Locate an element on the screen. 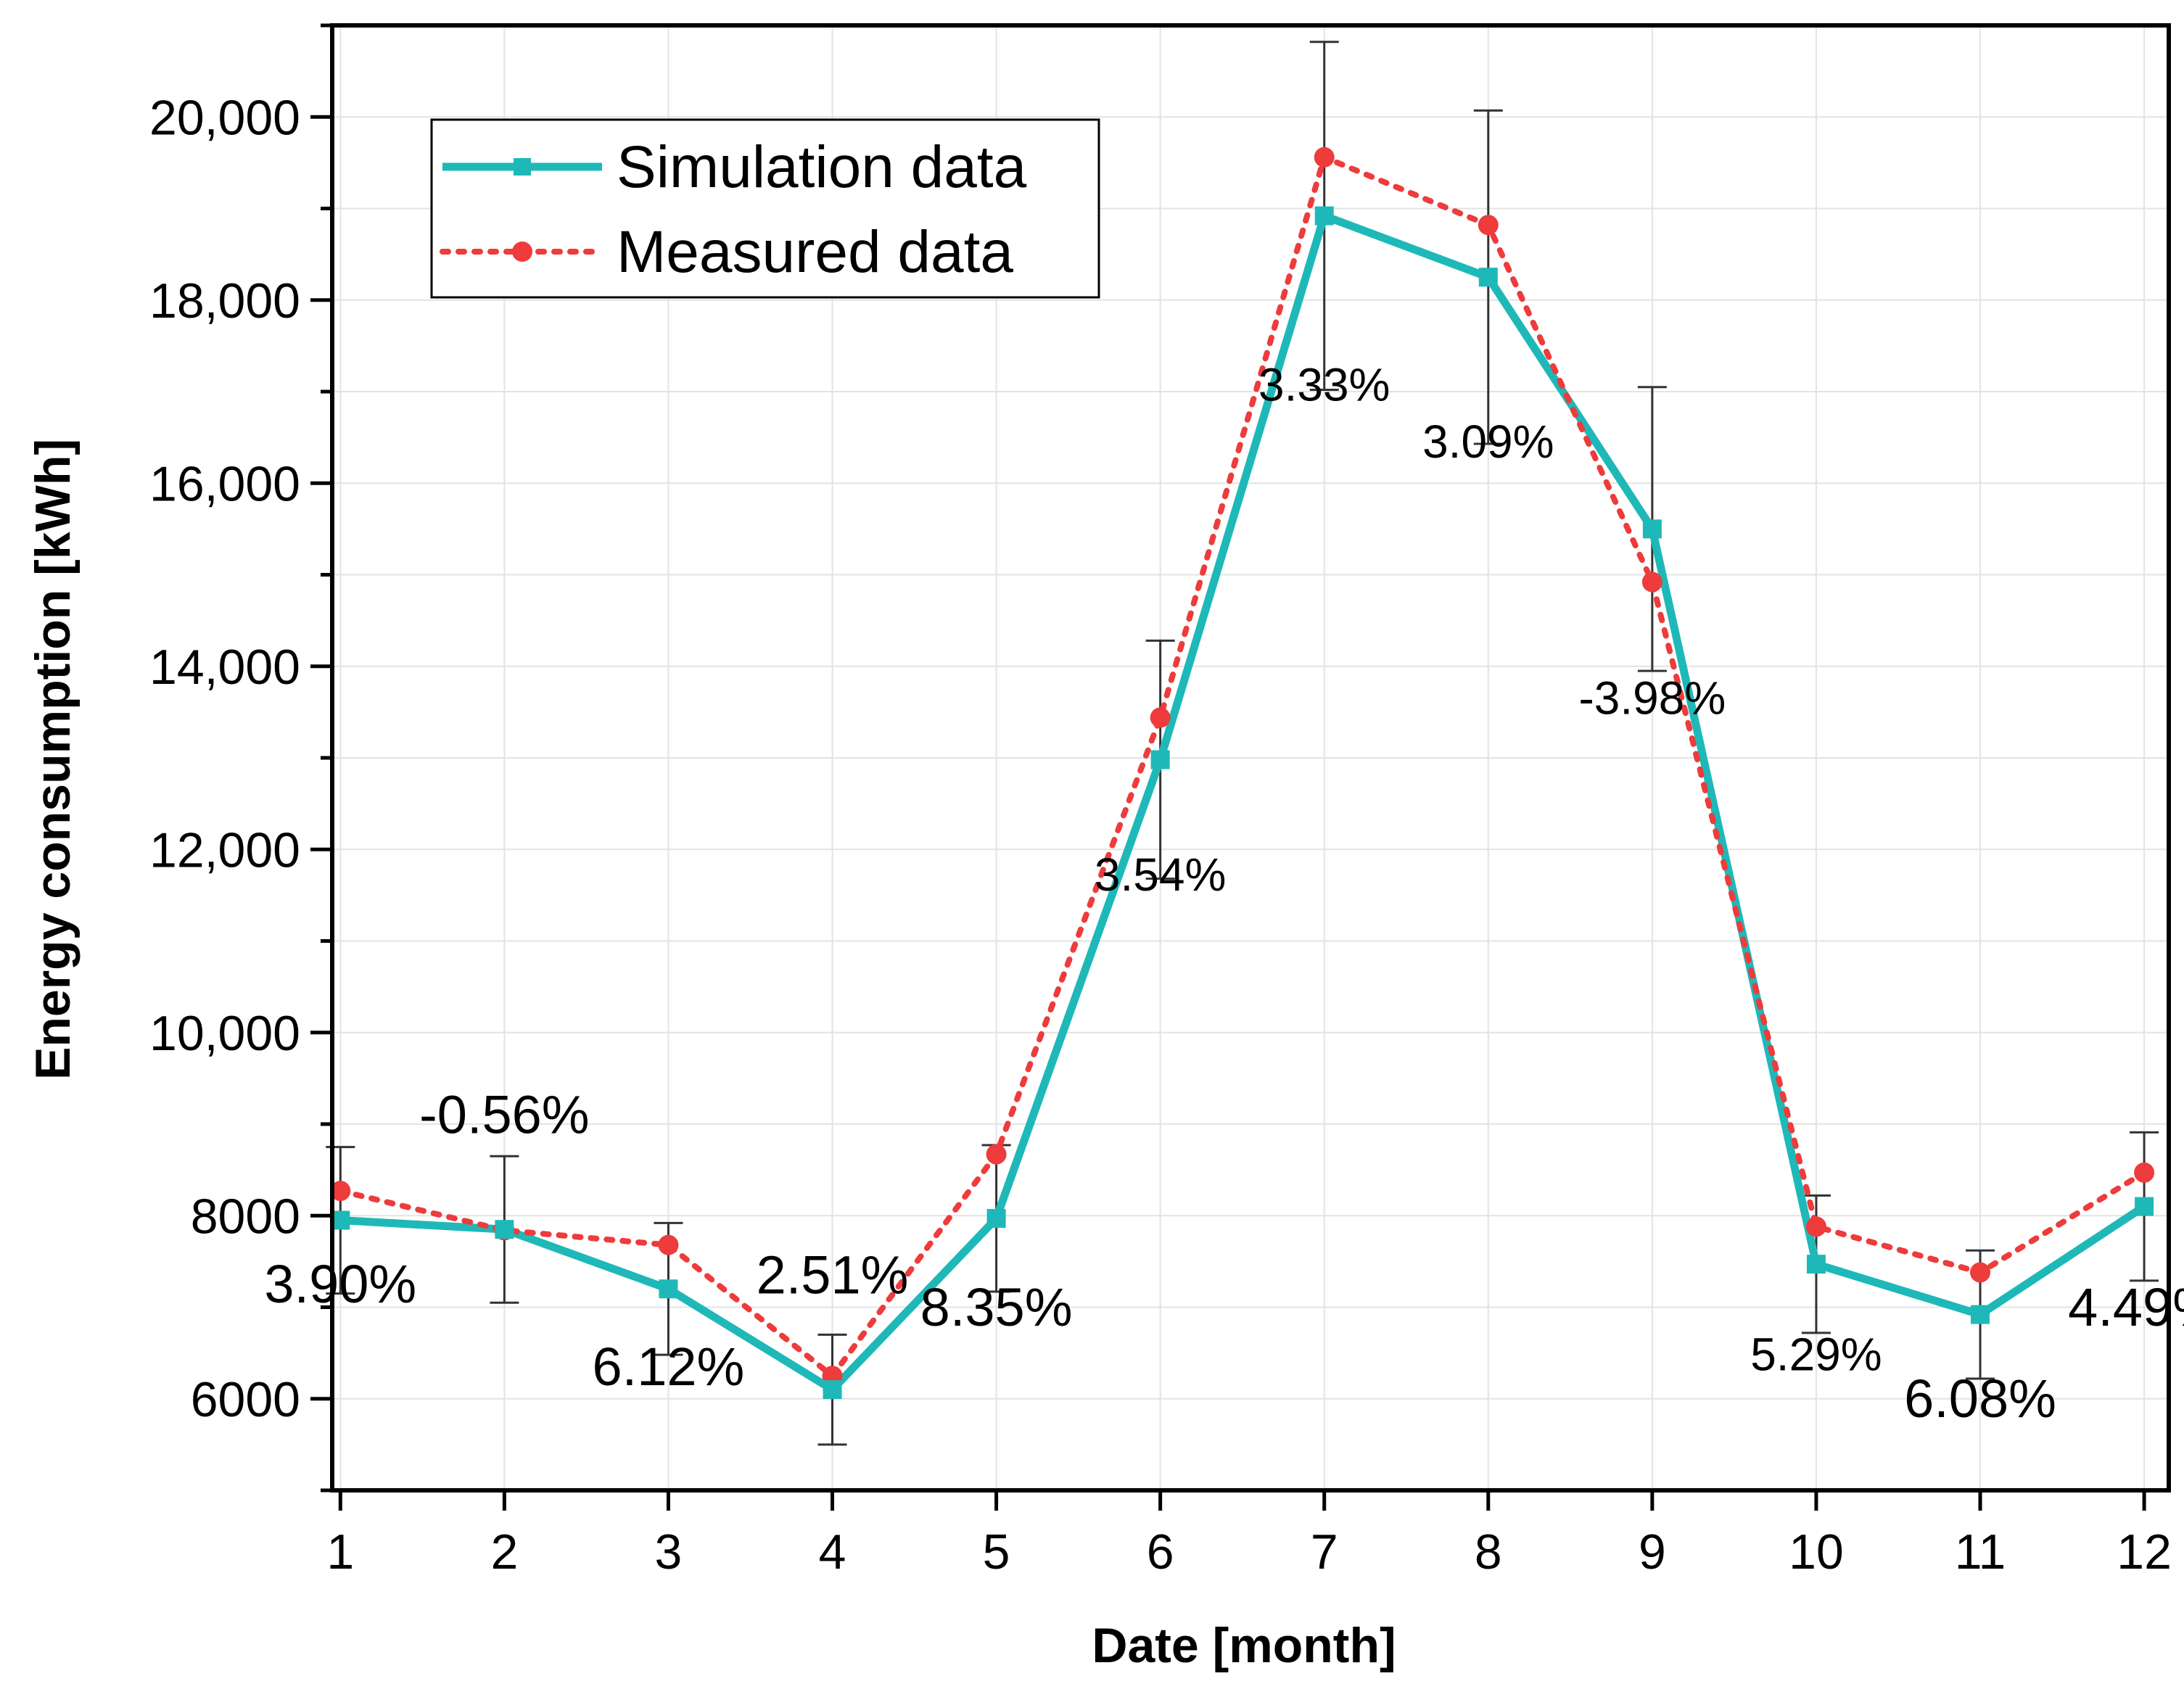 The image size is (2184, 1705). x-tick-label: 10 is located at coordinates (1816, 1552).